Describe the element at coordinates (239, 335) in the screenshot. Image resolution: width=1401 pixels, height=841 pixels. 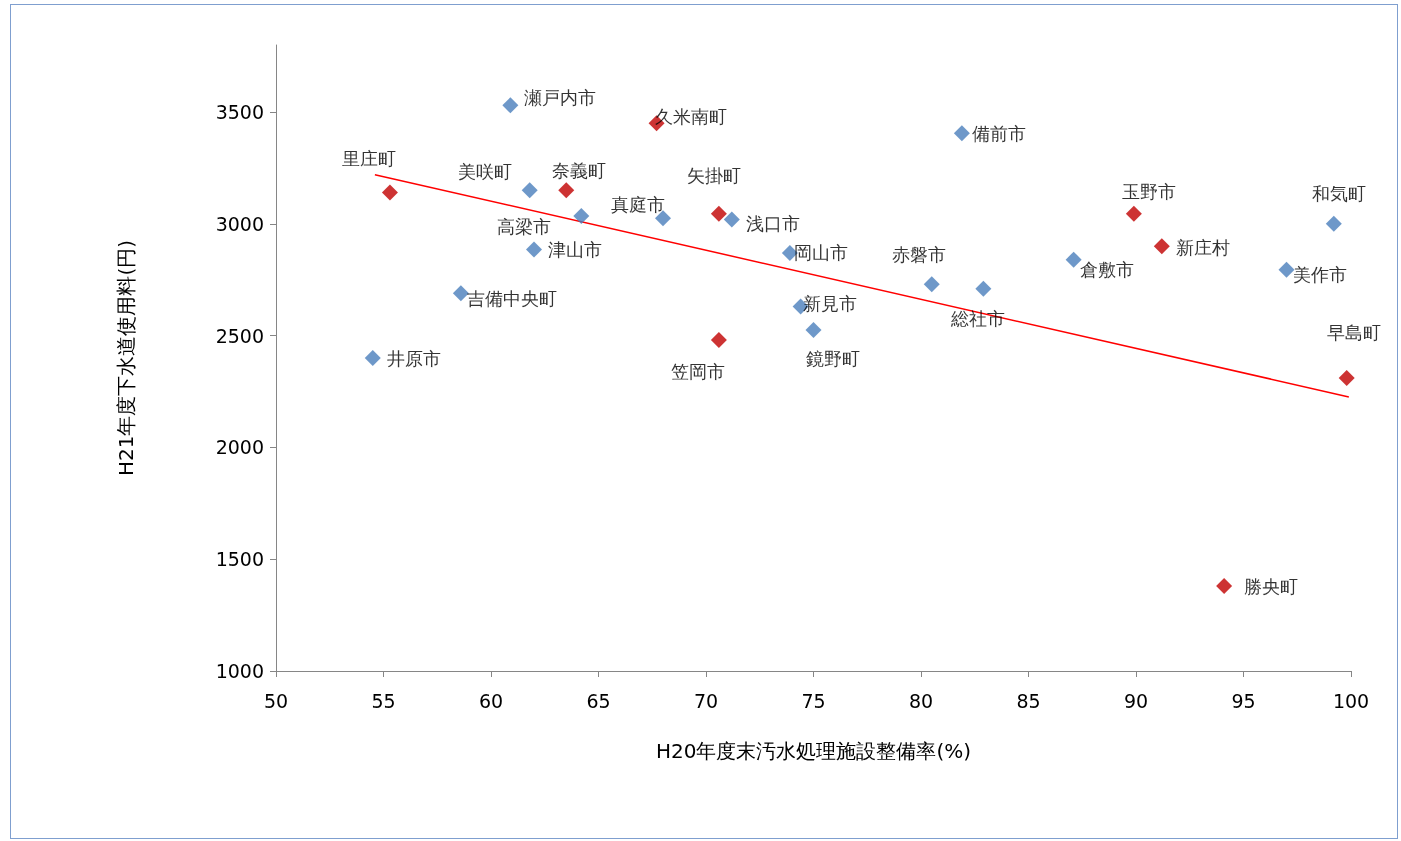
I see `y-tick-label: 2500` at that location.